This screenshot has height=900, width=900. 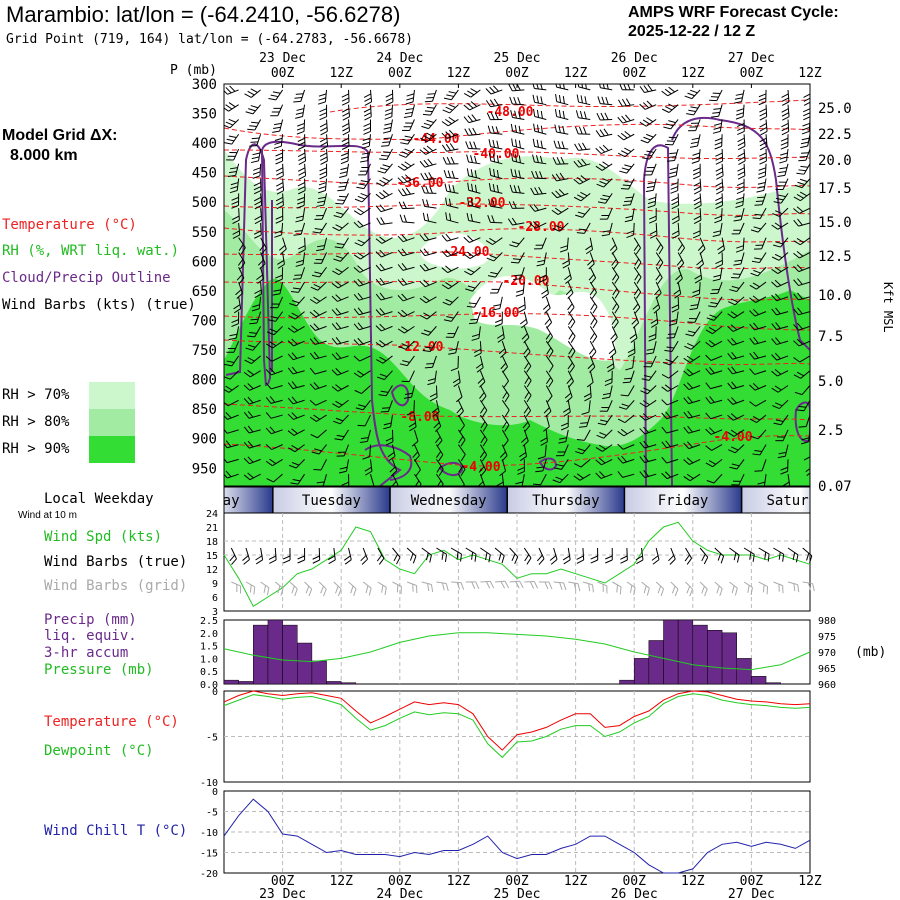 I want to click on cloud-outline-left, so click(x=313, y=313).